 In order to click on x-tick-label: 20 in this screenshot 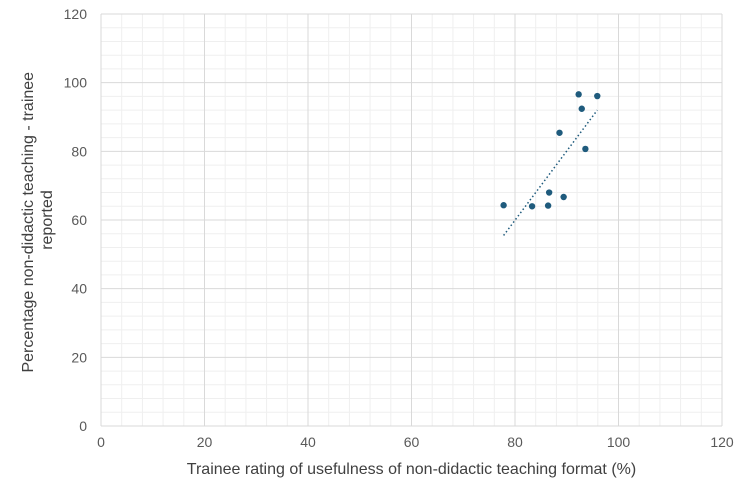, I will do `click(205, 442)`.